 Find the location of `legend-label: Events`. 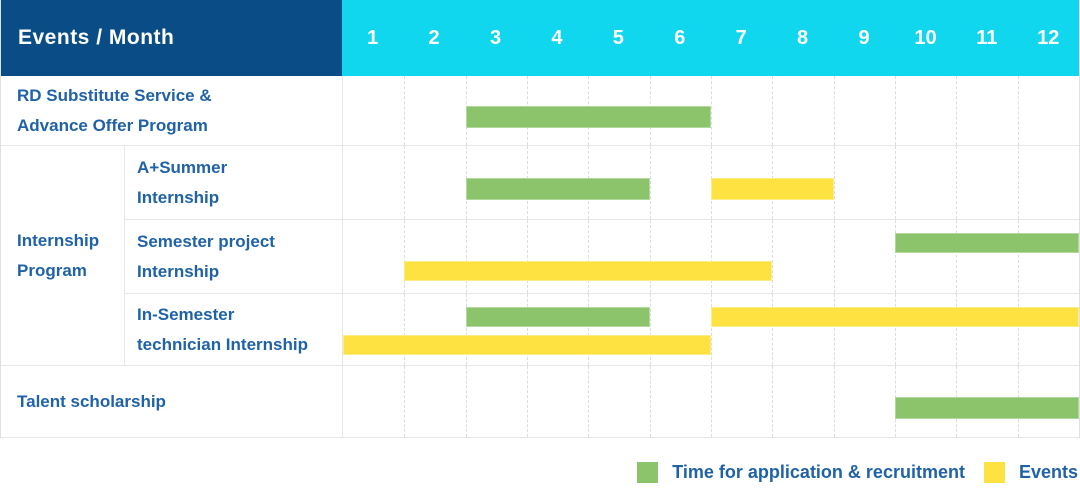

legend-label: Events is located at coordinates (1048, 471).